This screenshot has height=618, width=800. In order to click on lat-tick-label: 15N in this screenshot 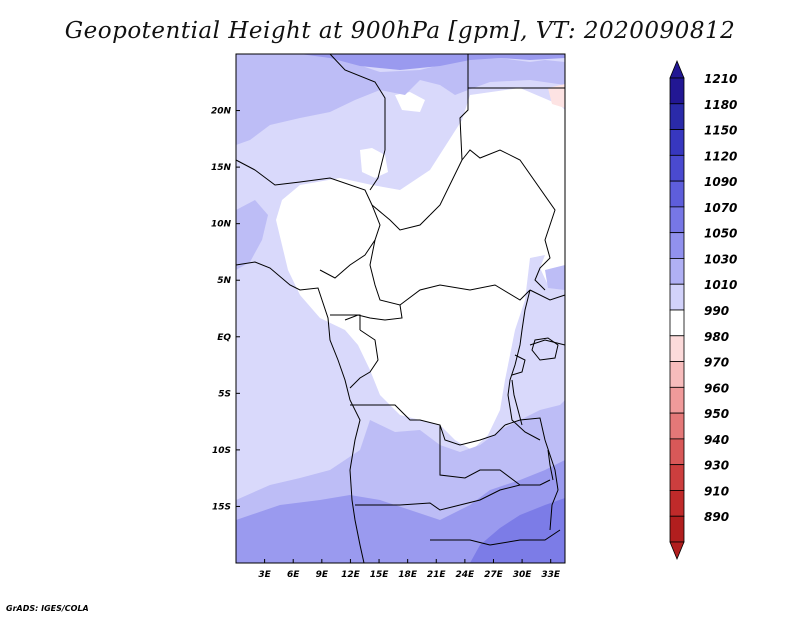, I will do `click(221, 168)`.